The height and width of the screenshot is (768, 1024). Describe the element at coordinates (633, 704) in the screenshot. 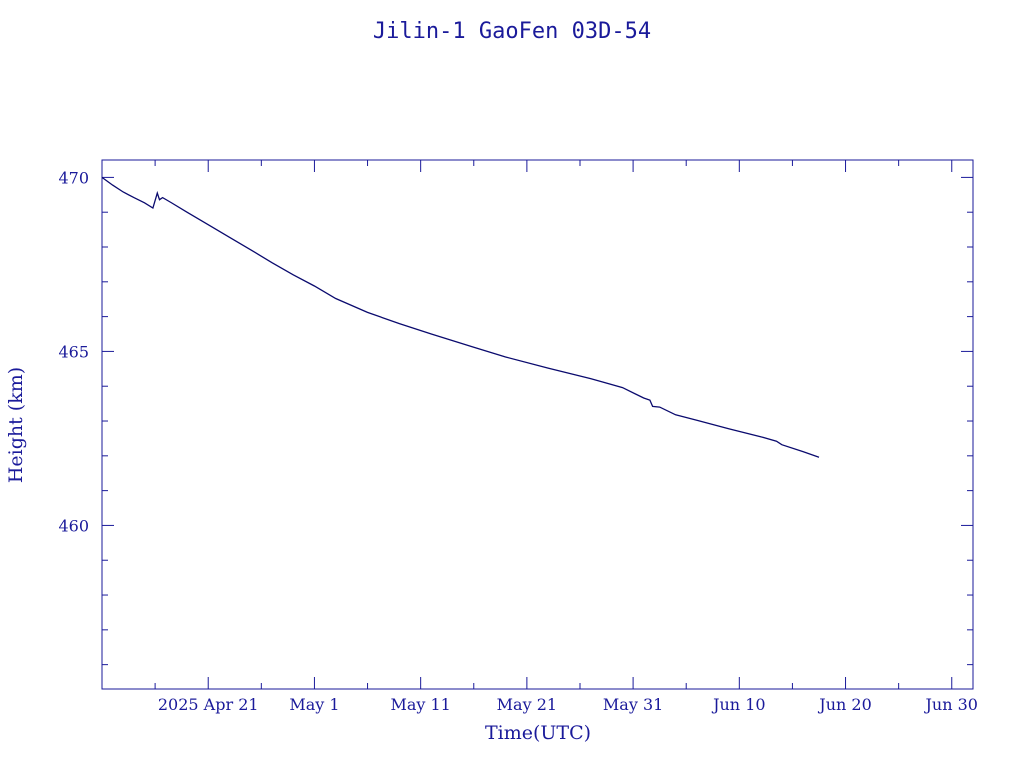

I see `x-tick-label-4: May 31` at that location.